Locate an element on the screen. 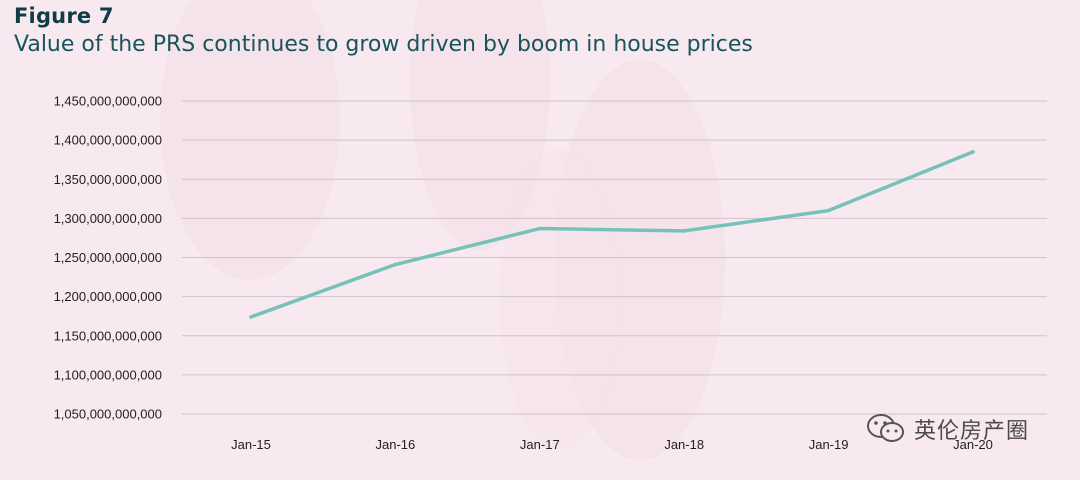 This screenshot has height=480, width=1080. x-tick-label: Jan-20 is located at coordinates (973, 444).